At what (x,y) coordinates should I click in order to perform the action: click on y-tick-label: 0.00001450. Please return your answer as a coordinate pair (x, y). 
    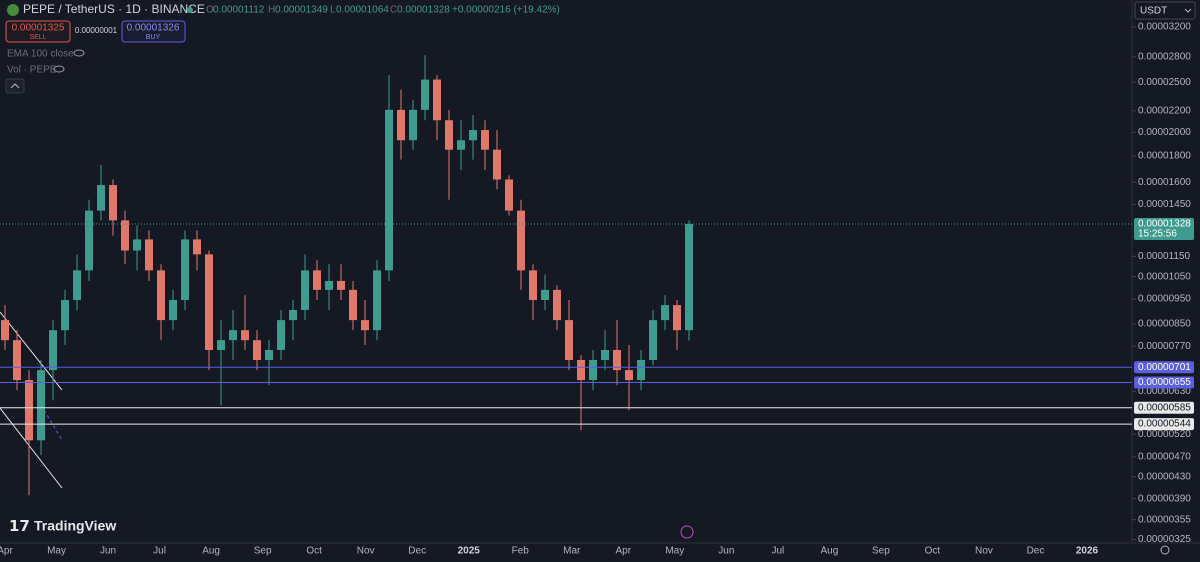
    Looking at the image, I should click on (1164, 204).